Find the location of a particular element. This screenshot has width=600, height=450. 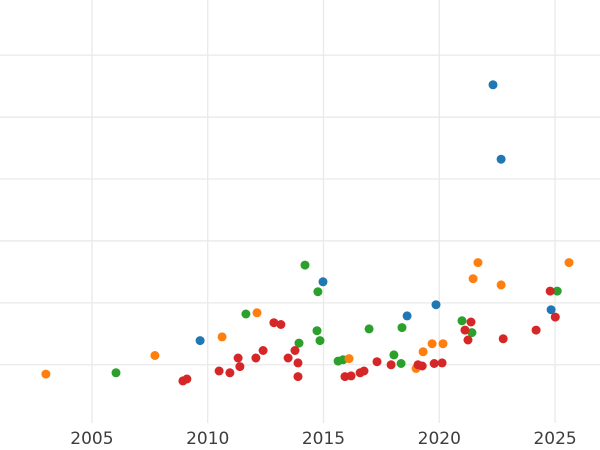

x-tick-label: 2015 is located at coordinates (323, 439).